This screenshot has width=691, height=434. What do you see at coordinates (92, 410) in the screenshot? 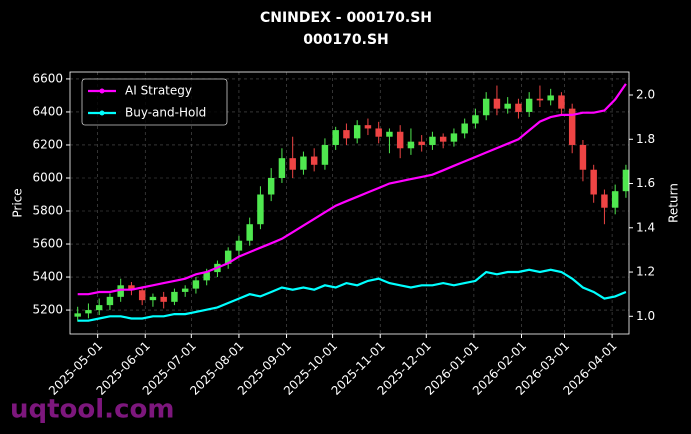
I see `watermark: uqtool.com` at bounding box center [92, 410].